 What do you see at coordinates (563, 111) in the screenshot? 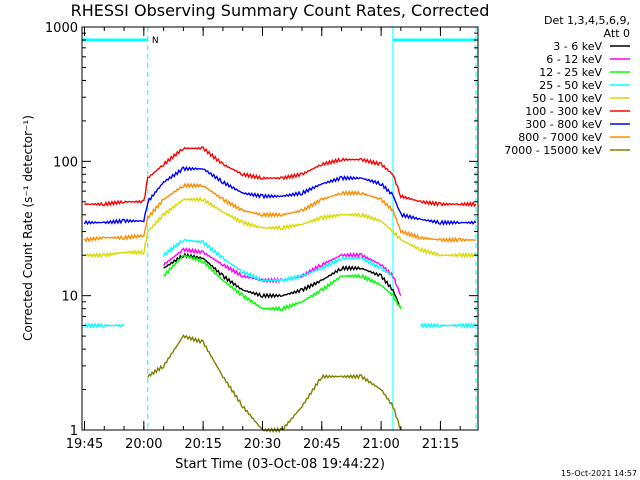
I see `legend-label: 100 - 300 keV` at bounding box center [563, 111].